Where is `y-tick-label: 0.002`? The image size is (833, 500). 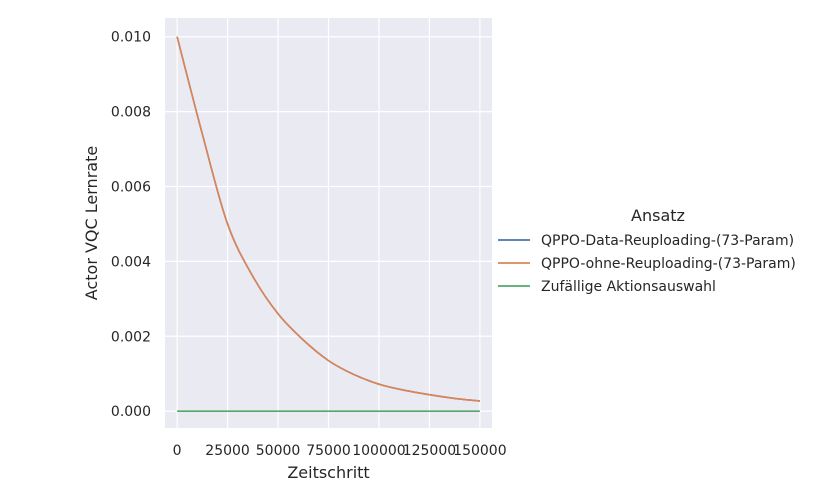 y-tick-label: 0.002 is located at coordinates (131, 337).